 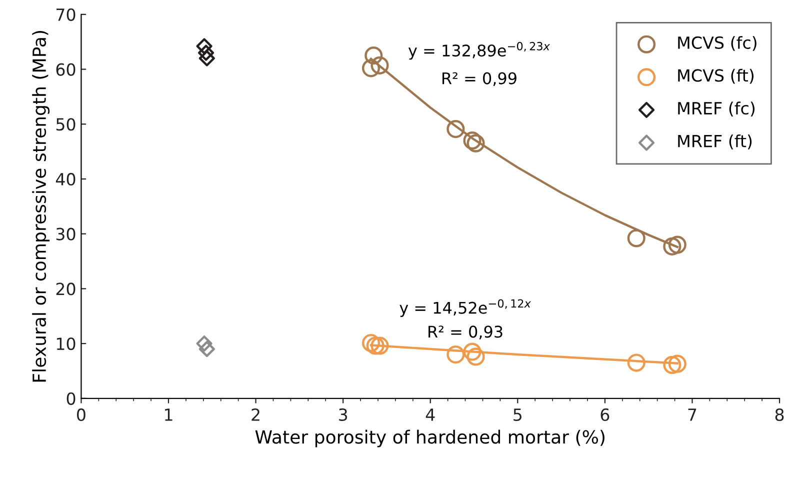 What do you see at coordinates (429, 439) in the screenshot?
I see `x-axis-title: Water porosity of hardened mortar (%)` at bounding box center [429, 439].